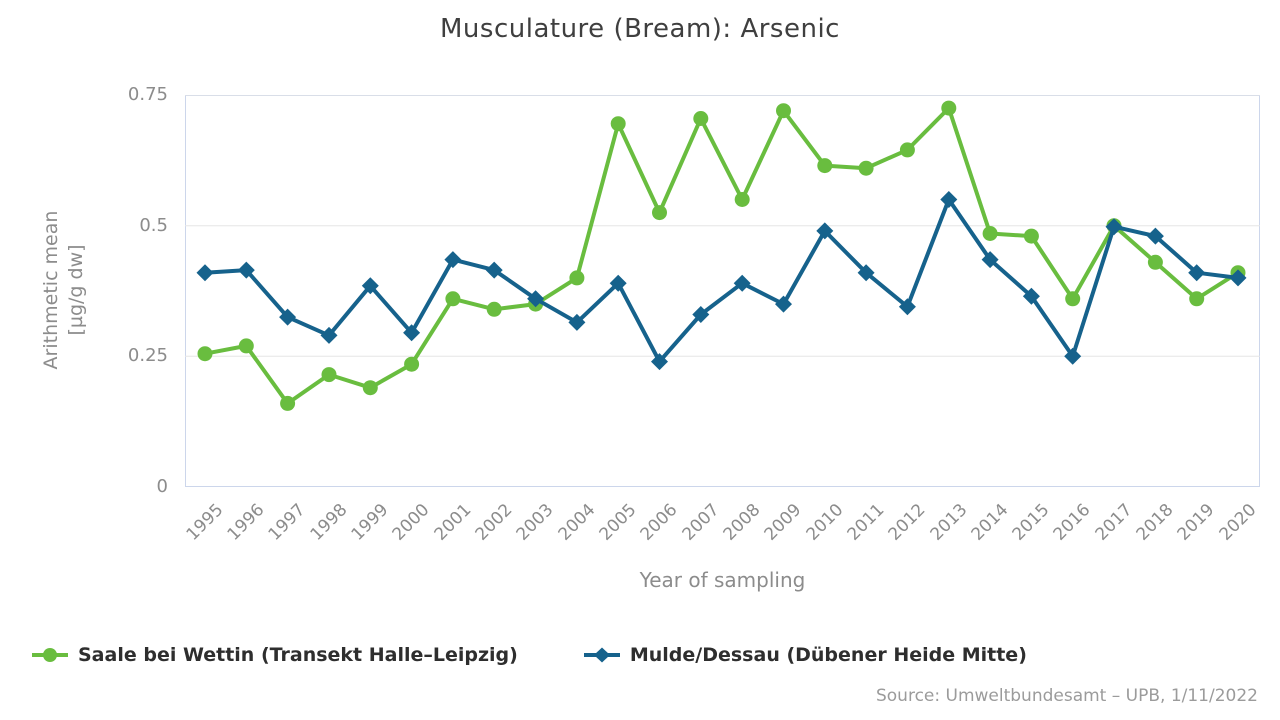  Describe the element at coordinates (370, 522) in the screenshot. I see `x-tick-label: 1999` at that location.